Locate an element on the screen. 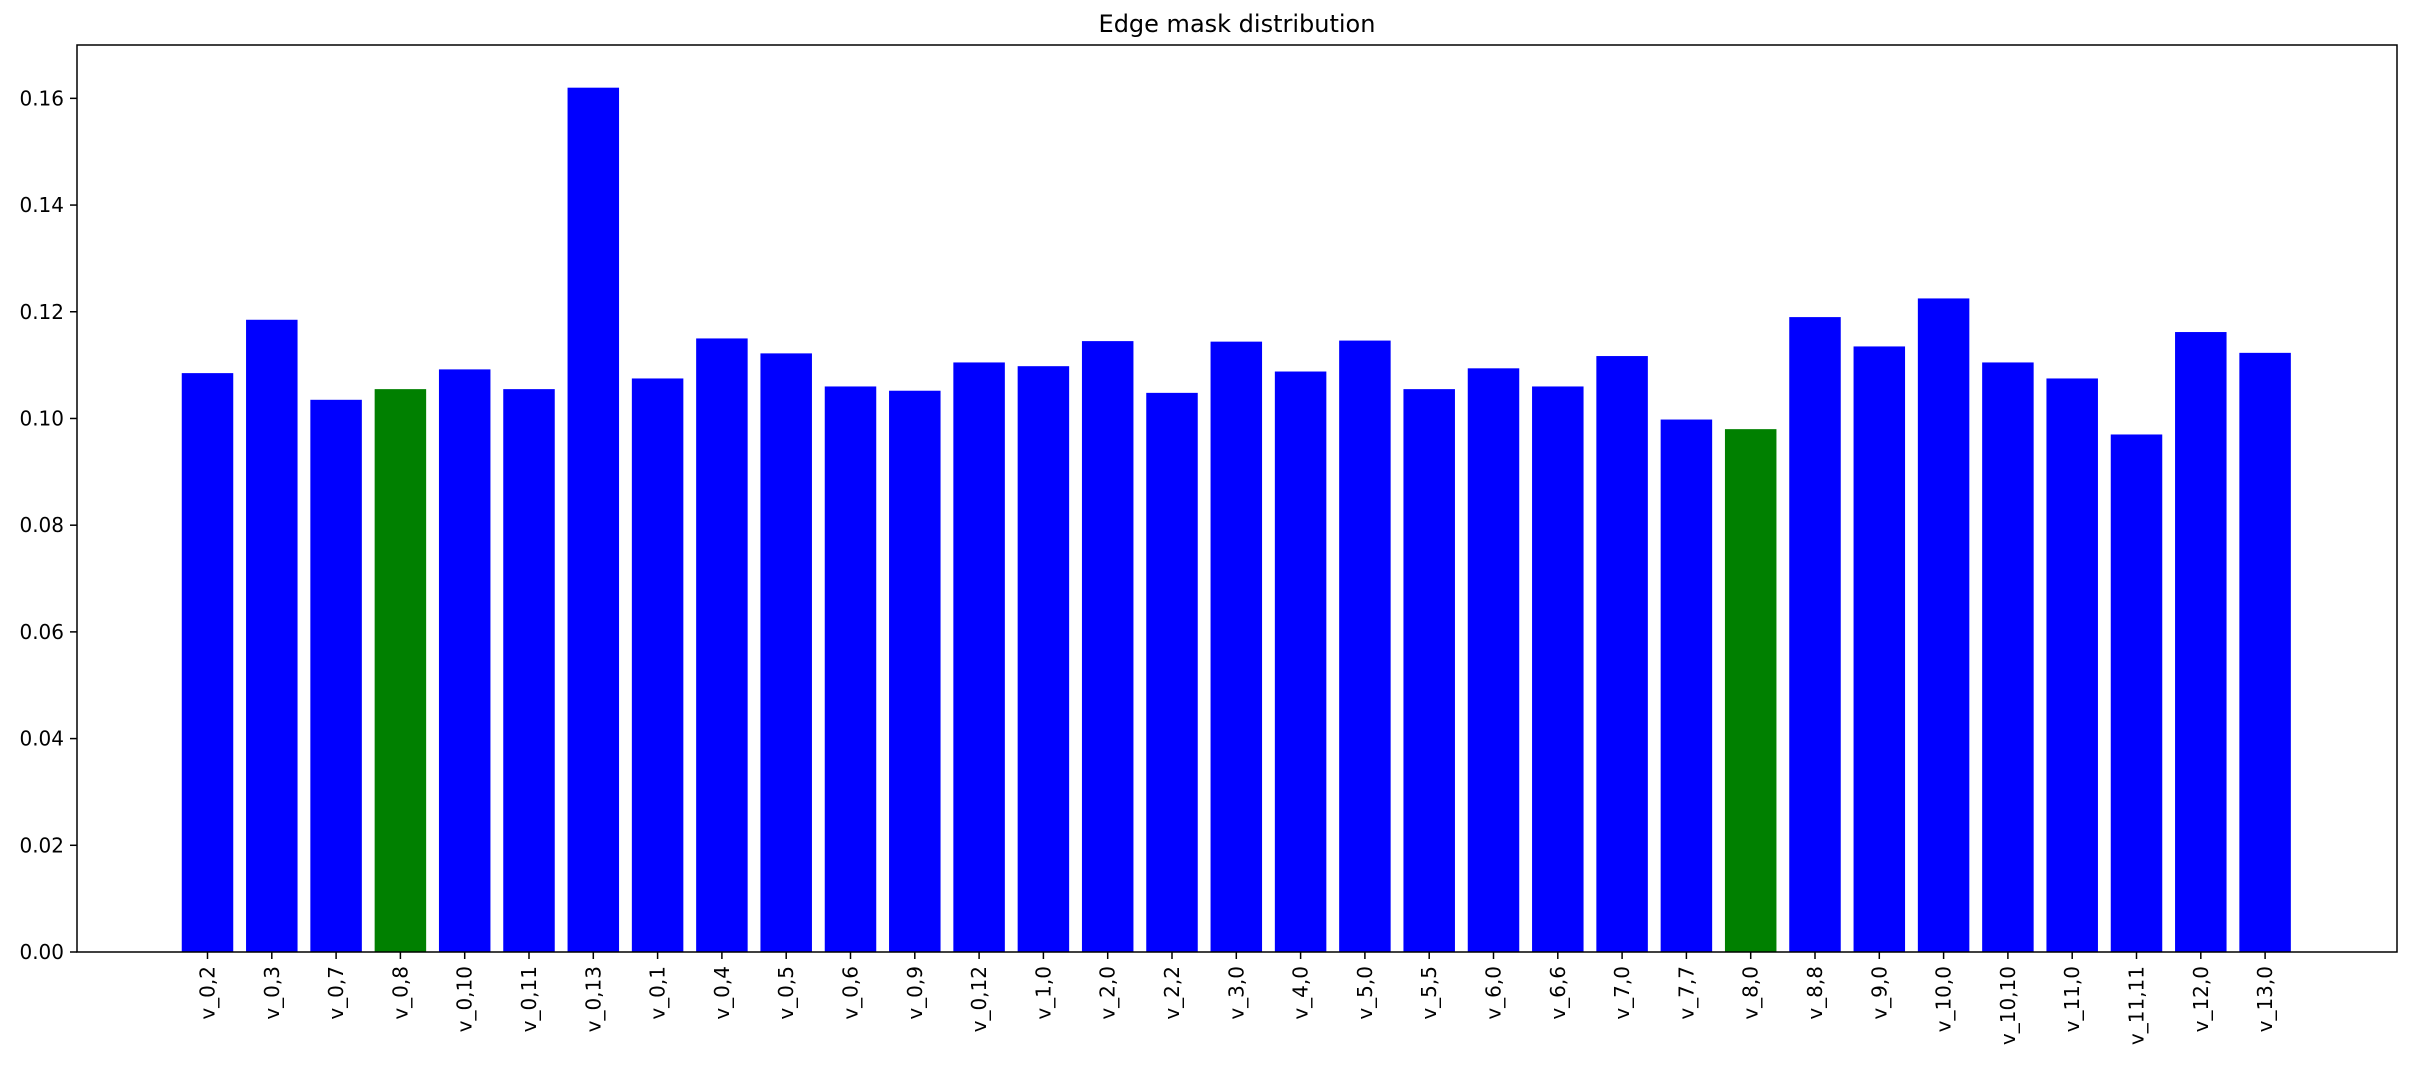 The width and height of the screenshot is (2416, 1069). y-axis: 0.00 0.02 0.04 0.06 0.08 0.10 0.12 0.14 0.16 is located at coordinates (48, 525).